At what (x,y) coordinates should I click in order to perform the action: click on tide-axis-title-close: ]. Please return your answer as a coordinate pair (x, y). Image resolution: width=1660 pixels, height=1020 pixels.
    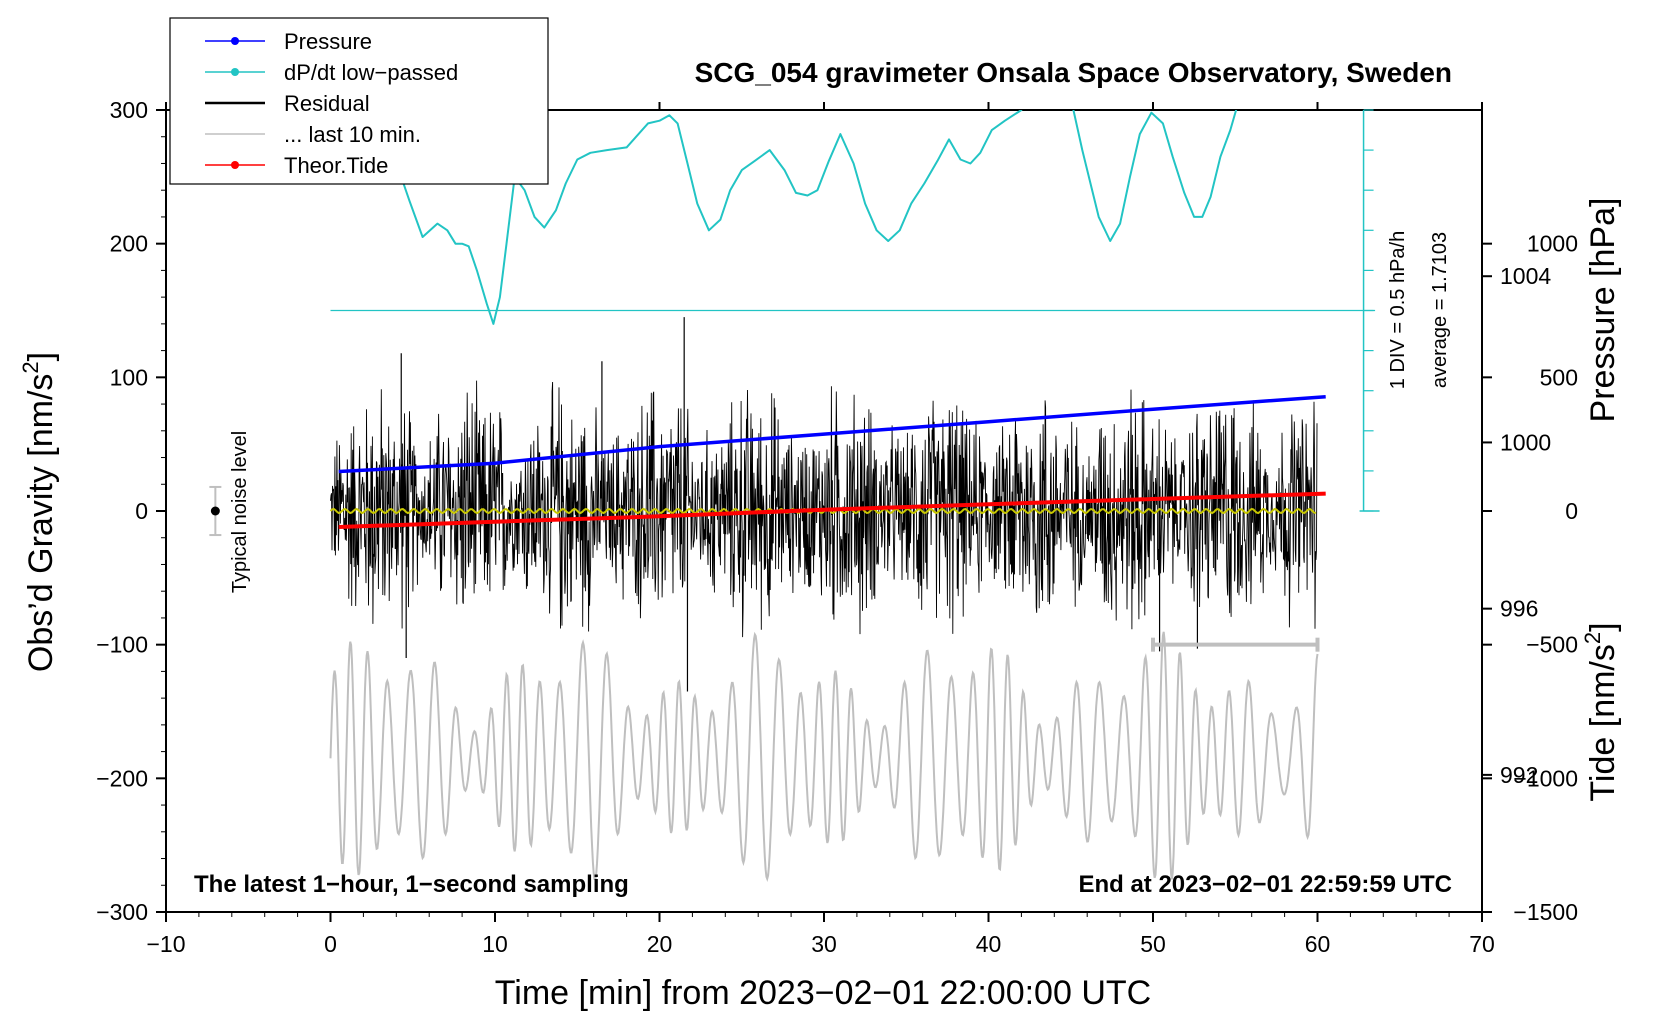
    Looking at the image, I should click on (1603, 626).